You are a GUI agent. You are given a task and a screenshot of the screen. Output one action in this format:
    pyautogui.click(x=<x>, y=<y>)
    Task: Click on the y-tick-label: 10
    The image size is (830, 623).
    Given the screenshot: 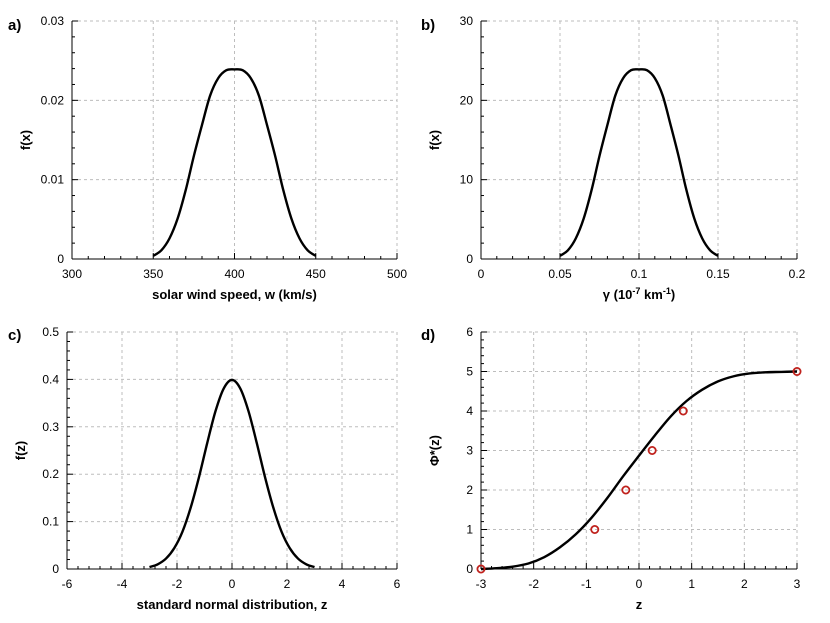 What is the action you would take?
    pyautogui.click(x=467, y=180)
    